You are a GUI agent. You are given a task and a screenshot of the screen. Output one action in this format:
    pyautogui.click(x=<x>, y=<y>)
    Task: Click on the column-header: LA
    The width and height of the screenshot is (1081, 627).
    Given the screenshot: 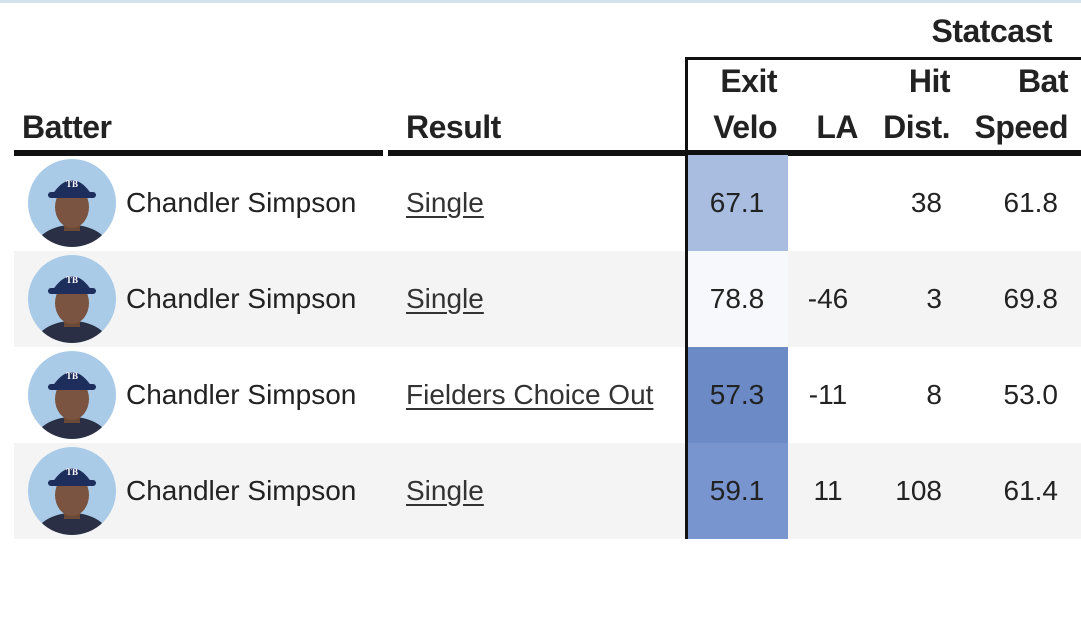 What is the action you would take?
    pyautogui.click(x=837, y=127)
    